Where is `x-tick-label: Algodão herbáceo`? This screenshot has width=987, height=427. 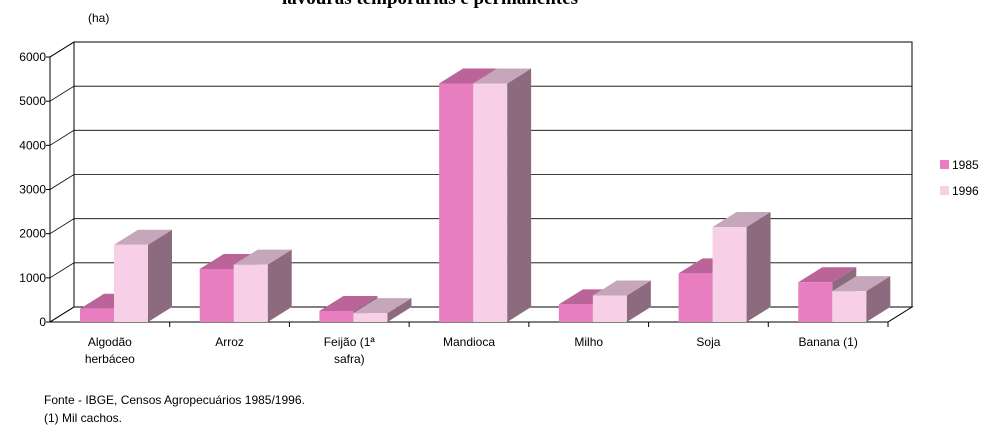
x-tick-label: Algodão herbáceo is located at coordinates (109, 350).